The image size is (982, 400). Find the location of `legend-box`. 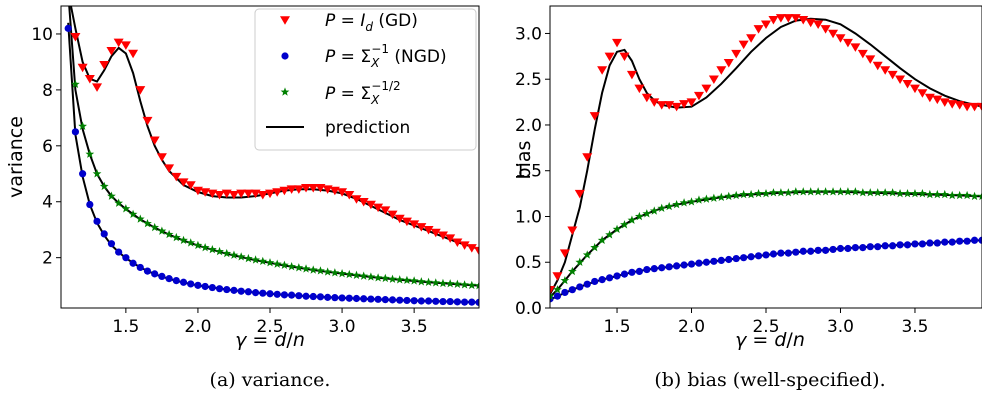

legend-box is located at coordinates (365, 79).